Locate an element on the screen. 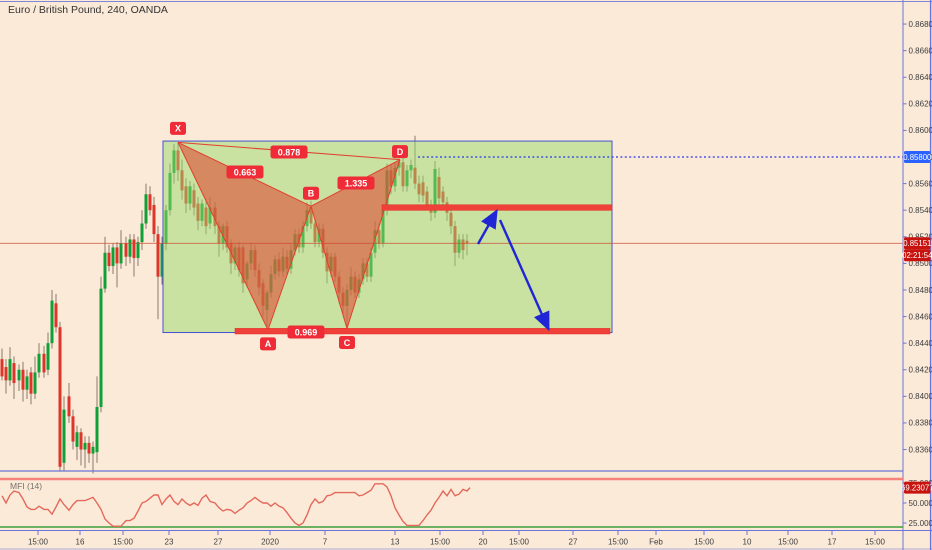 This screenshot has width=932, height=550. time-axis-label: 13 is located at coordinates (395, 542).